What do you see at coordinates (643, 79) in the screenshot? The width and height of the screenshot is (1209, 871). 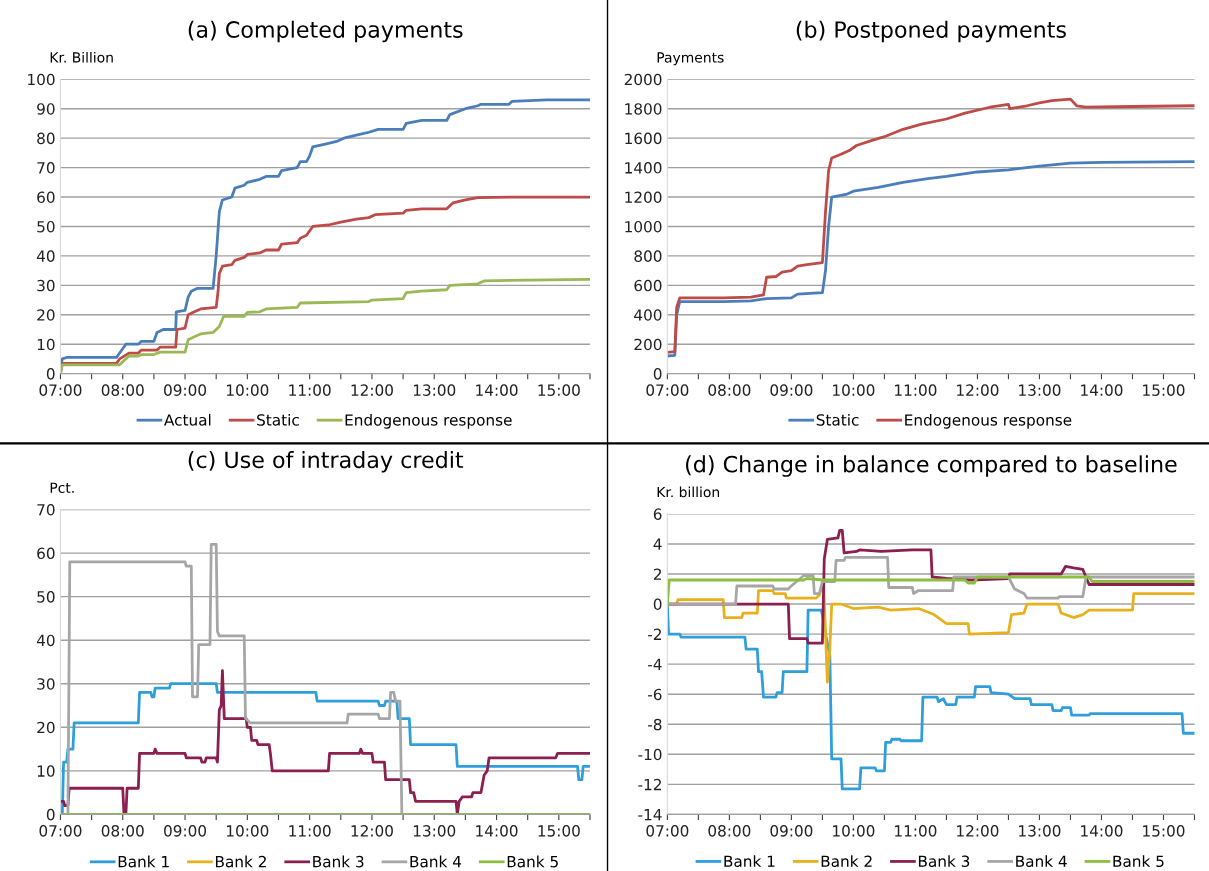 I see `y-tick-label: 2000` at bounding box center [643, 79].